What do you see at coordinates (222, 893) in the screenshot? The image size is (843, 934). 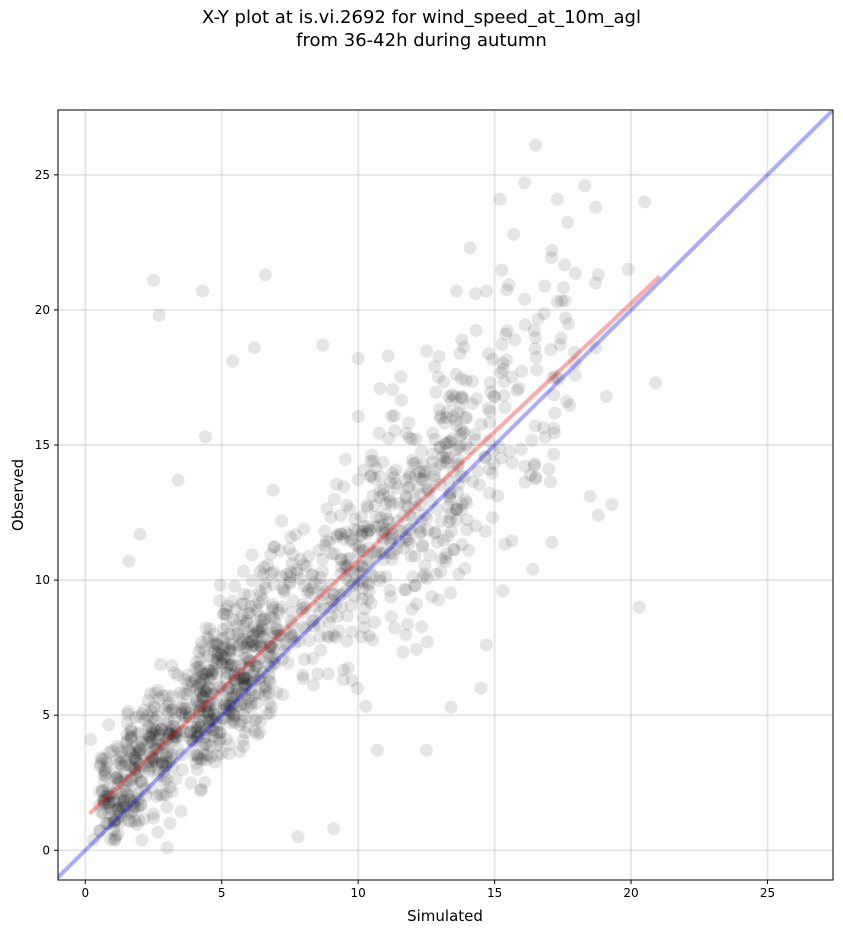 I see `x-tick-label: 5` at bounding box center [222, 893].